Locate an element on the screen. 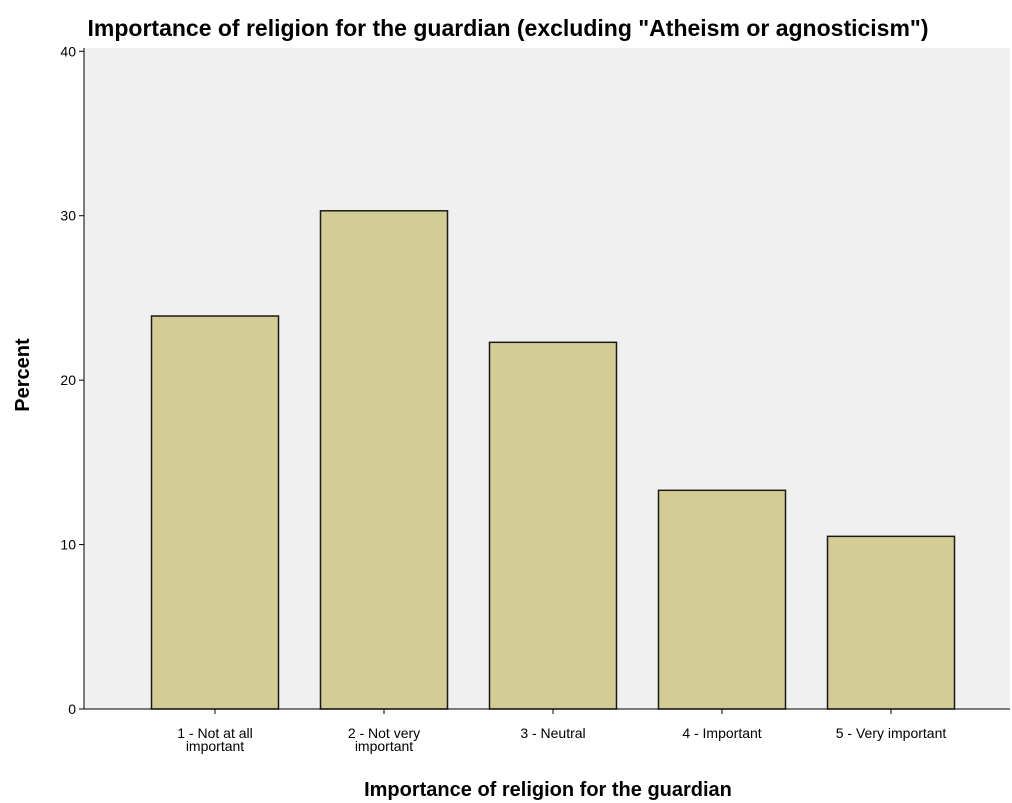 The width and height of the screenshot is (1012, 803). y-tick-label: 20 is located at coordinates (68, 380).